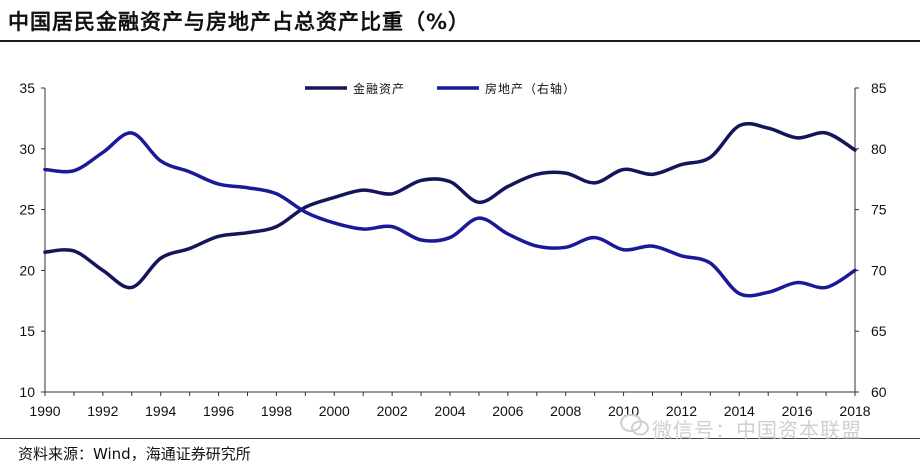 This screenshot has width=920, height=473. What do you see at coordinates (460, 41) in the screenshot?
I see `title-divider` at bounding box center [460, 41].